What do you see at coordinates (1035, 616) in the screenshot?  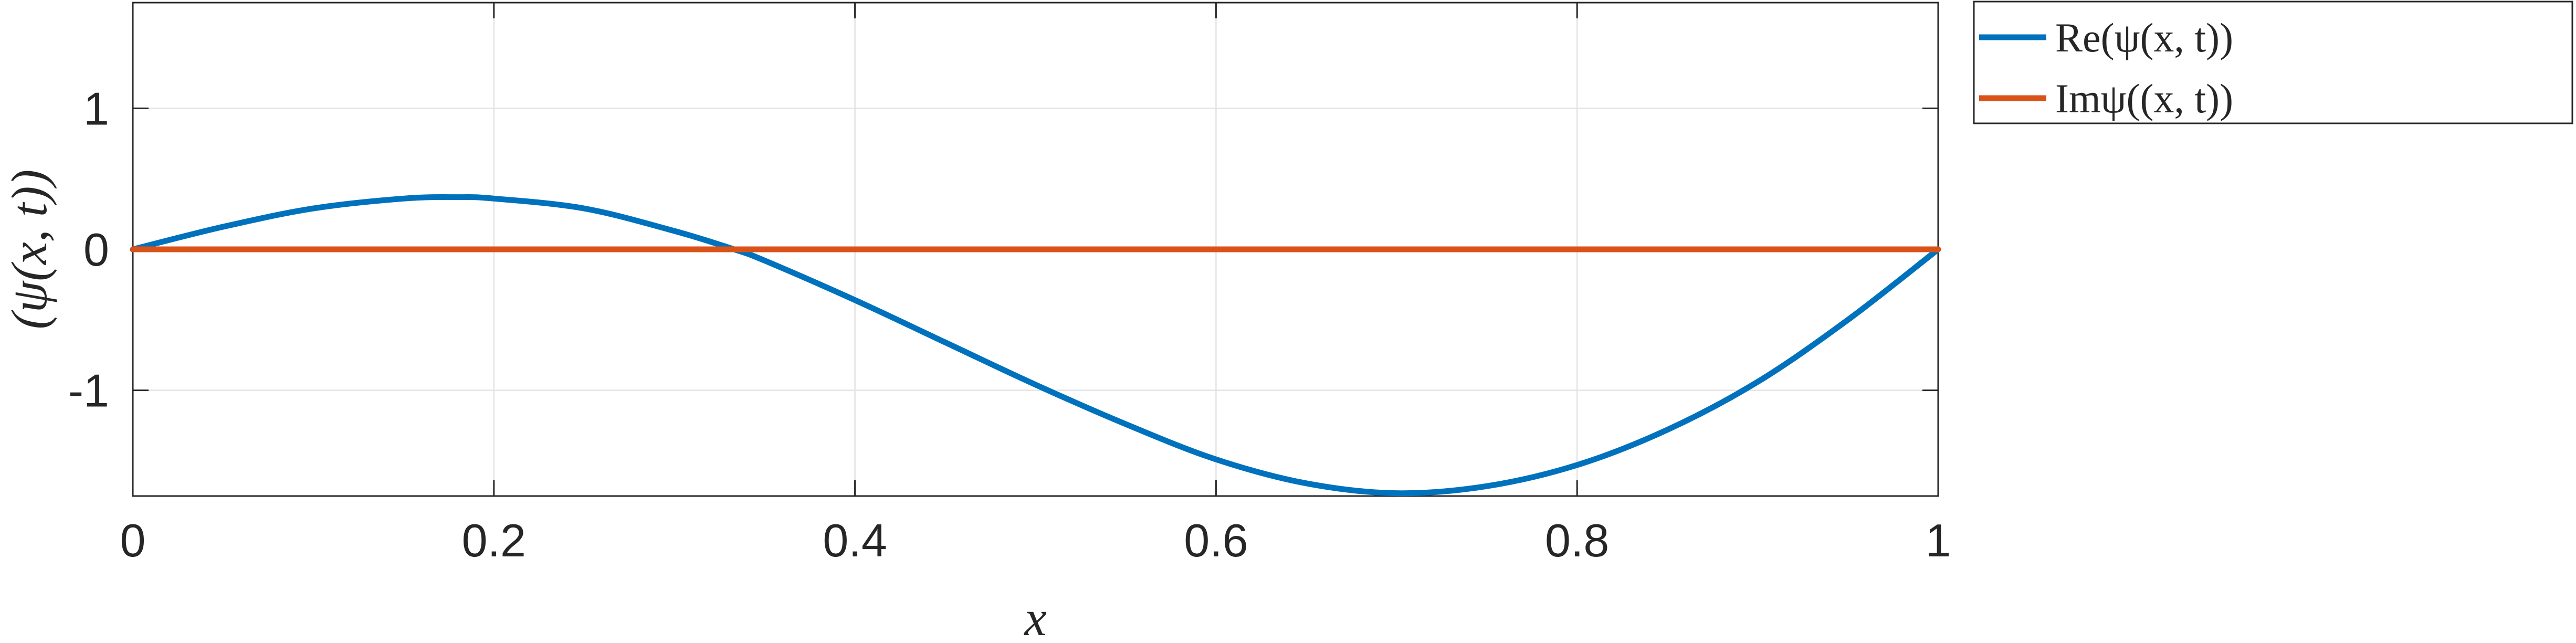 I see `x-axis-label: x` at bounding box center [1035, 616].